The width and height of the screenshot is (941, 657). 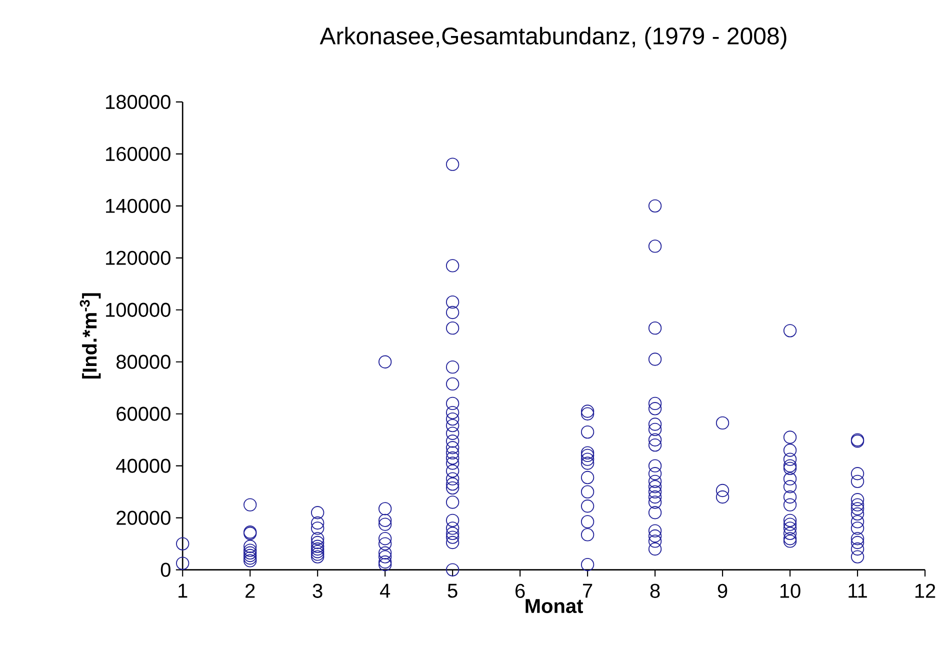 I want to click on y-tick-label: 100000, so click(x=138, y=309).